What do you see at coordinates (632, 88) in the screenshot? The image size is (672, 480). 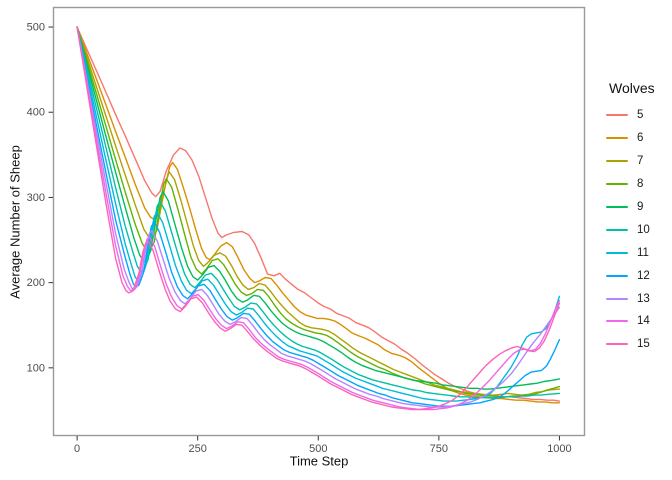 I see `legend-title: Wolves` at bounding box center [632, 88].